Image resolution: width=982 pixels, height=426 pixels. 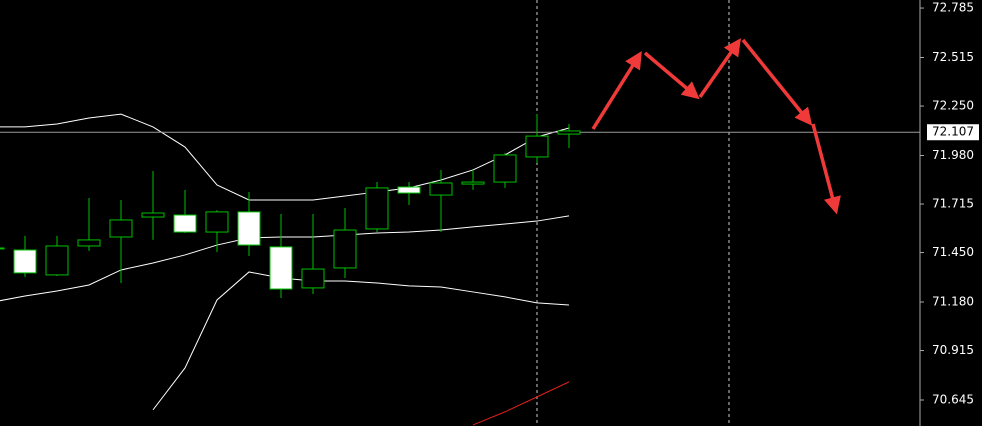 What do you see at coordinates (953, 106) in the screenshot?
I see `y-tick-label: 72.250` at bounding box center [953, 106].